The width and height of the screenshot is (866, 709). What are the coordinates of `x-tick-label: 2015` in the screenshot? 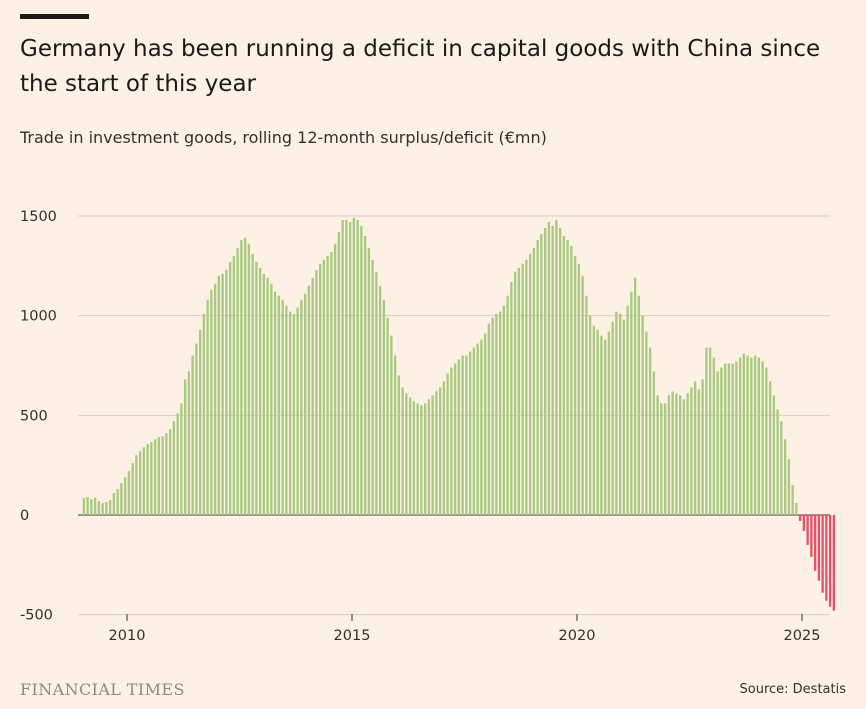 It's located at (352, 636).